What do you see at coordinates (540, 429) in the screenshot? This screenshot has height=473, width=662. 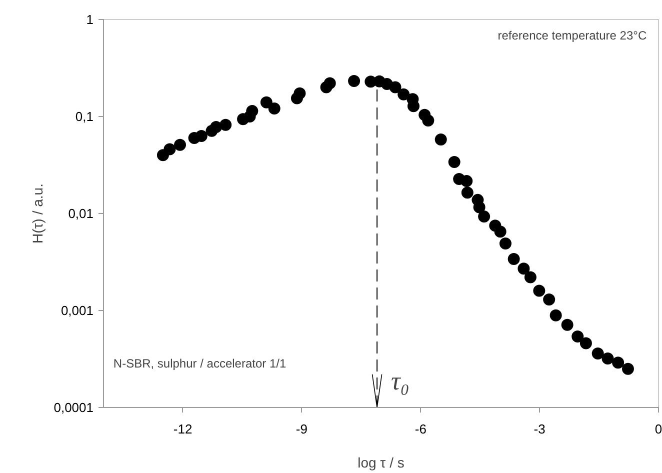 I see `x-tick-label: -3` at bounding box center [540, 429].